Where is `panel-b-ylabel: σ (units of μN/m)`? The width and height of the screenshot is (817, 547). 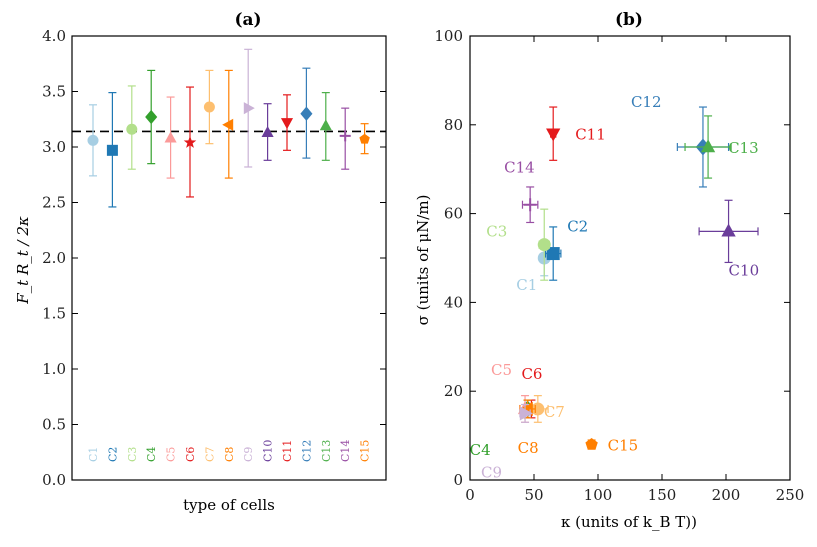
panel-b-ylabel: σ (units of μN/m) is located at coordinates (423, 260).